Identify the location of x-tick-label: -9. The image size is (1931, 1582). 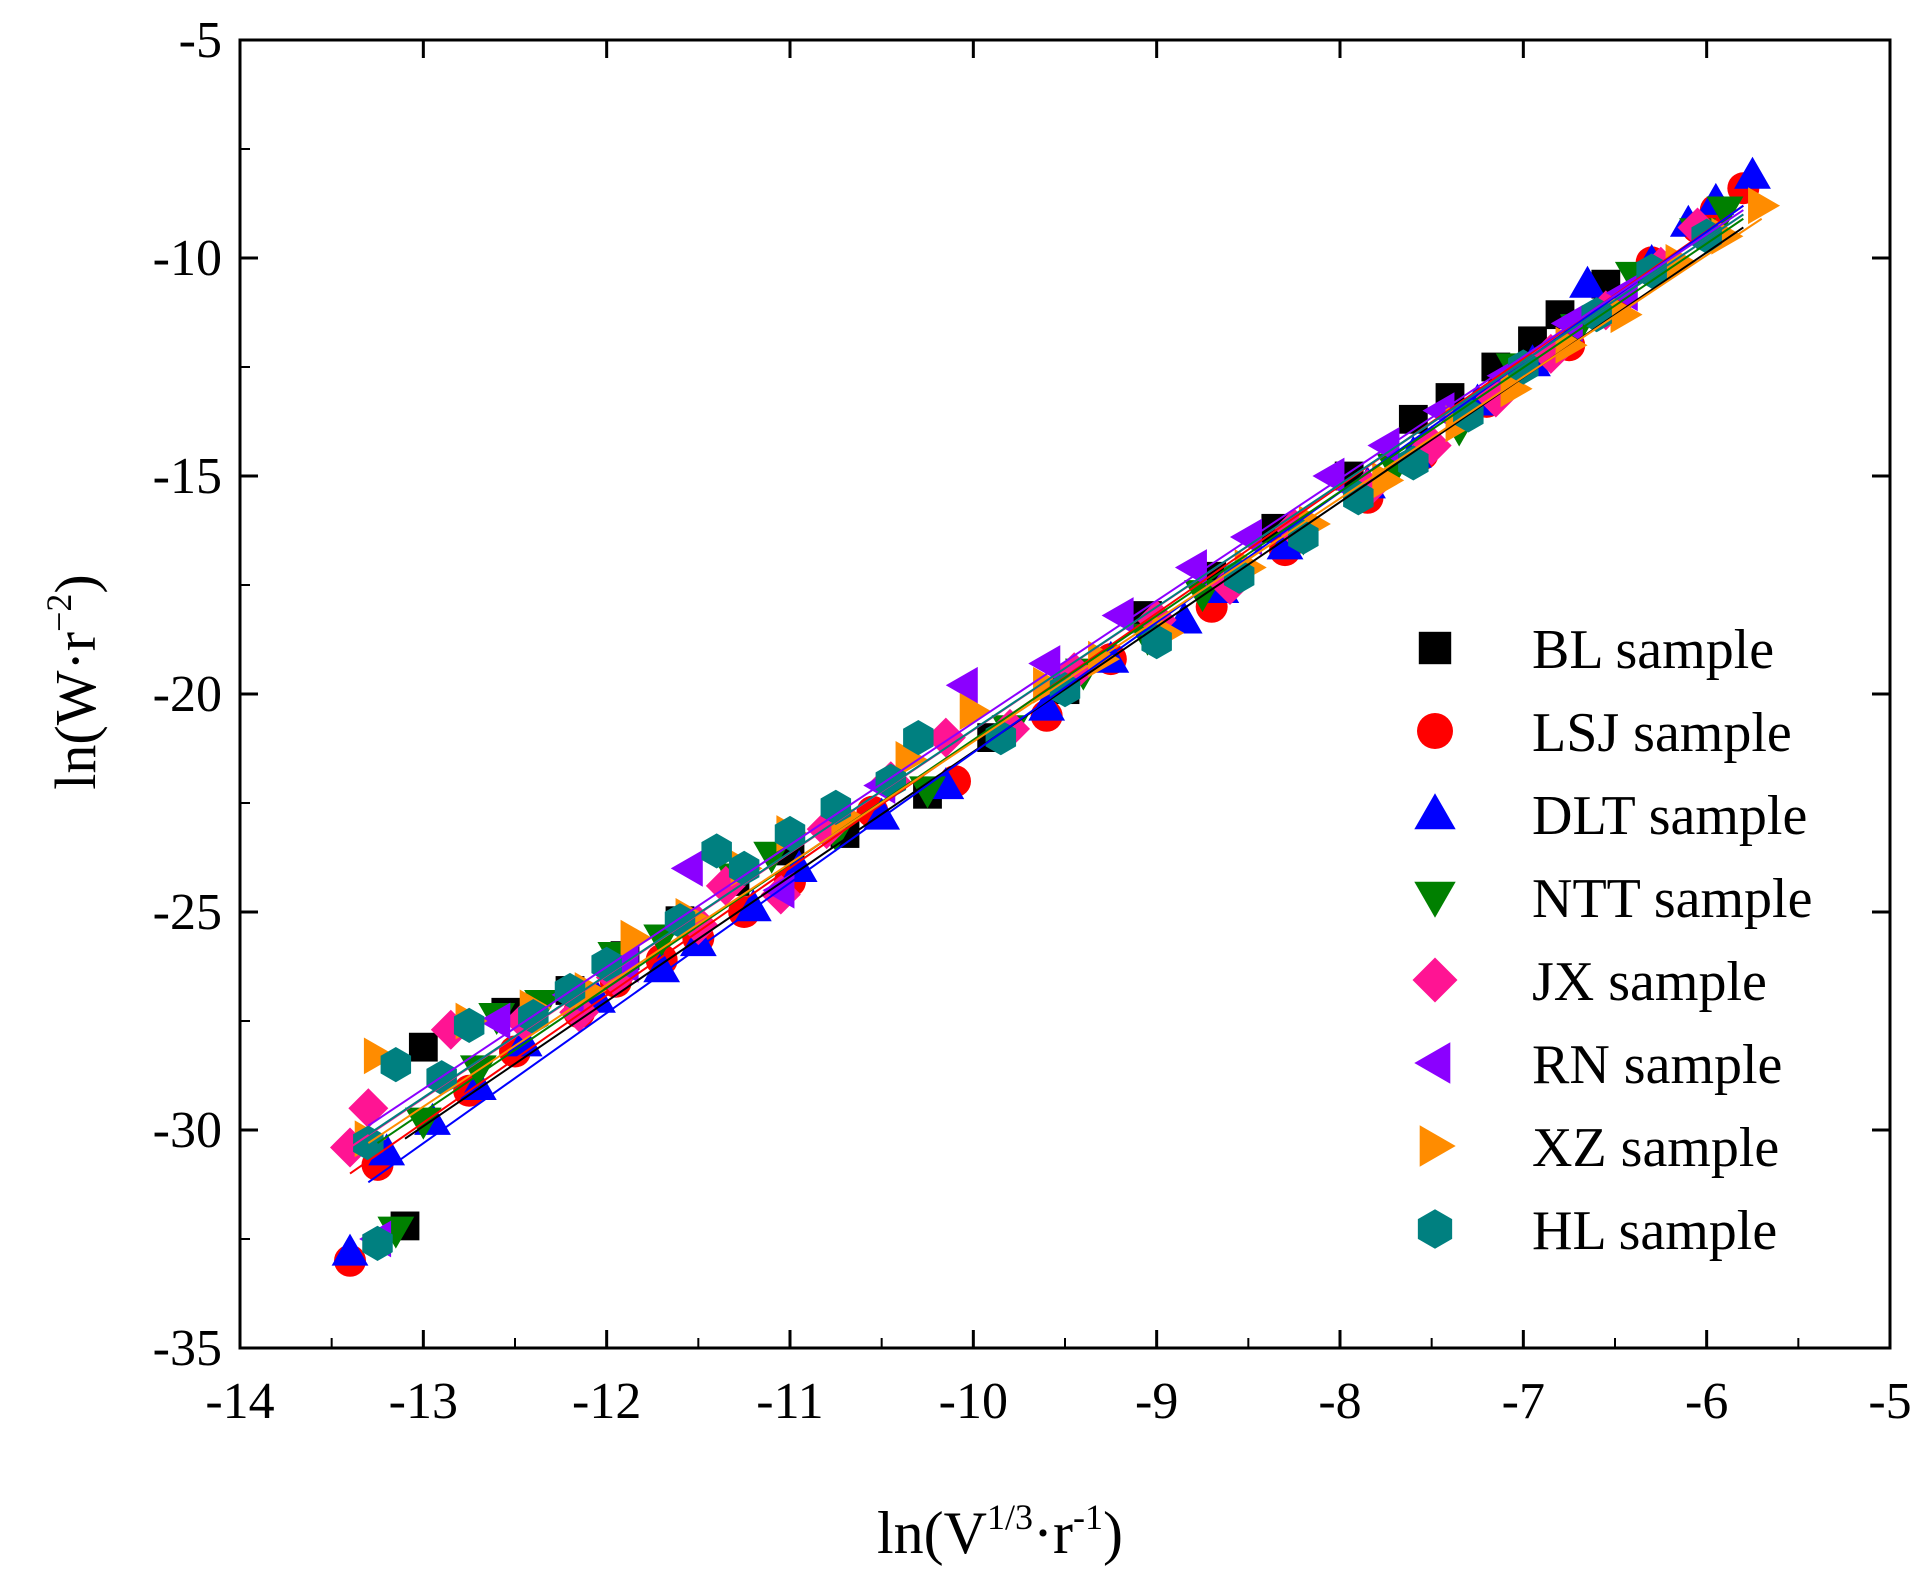
(1156, 1401).